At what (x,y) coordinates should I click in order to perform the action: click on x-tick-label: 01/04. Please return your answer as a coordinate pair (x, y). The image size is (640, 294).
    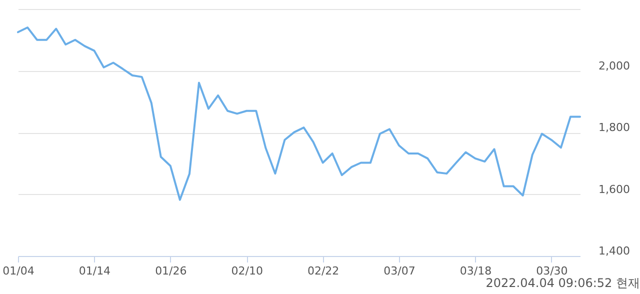
    Looking at the image, I should click on (18, 271).